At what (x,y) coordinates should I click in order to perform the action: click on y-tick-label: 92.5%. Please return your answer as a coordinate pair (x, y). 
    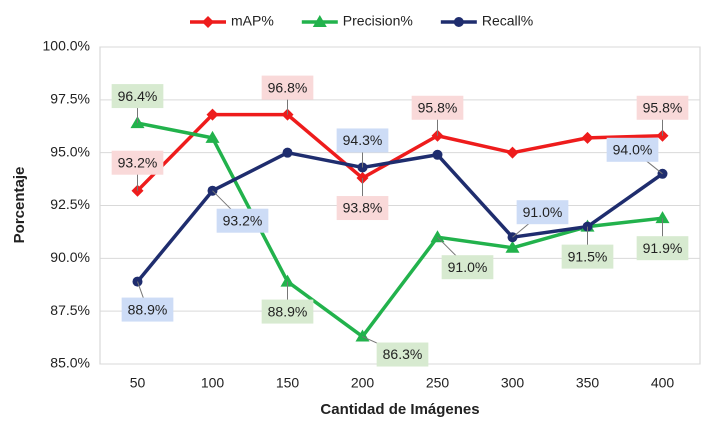
    Looking at the image, I should click on (70, 204).